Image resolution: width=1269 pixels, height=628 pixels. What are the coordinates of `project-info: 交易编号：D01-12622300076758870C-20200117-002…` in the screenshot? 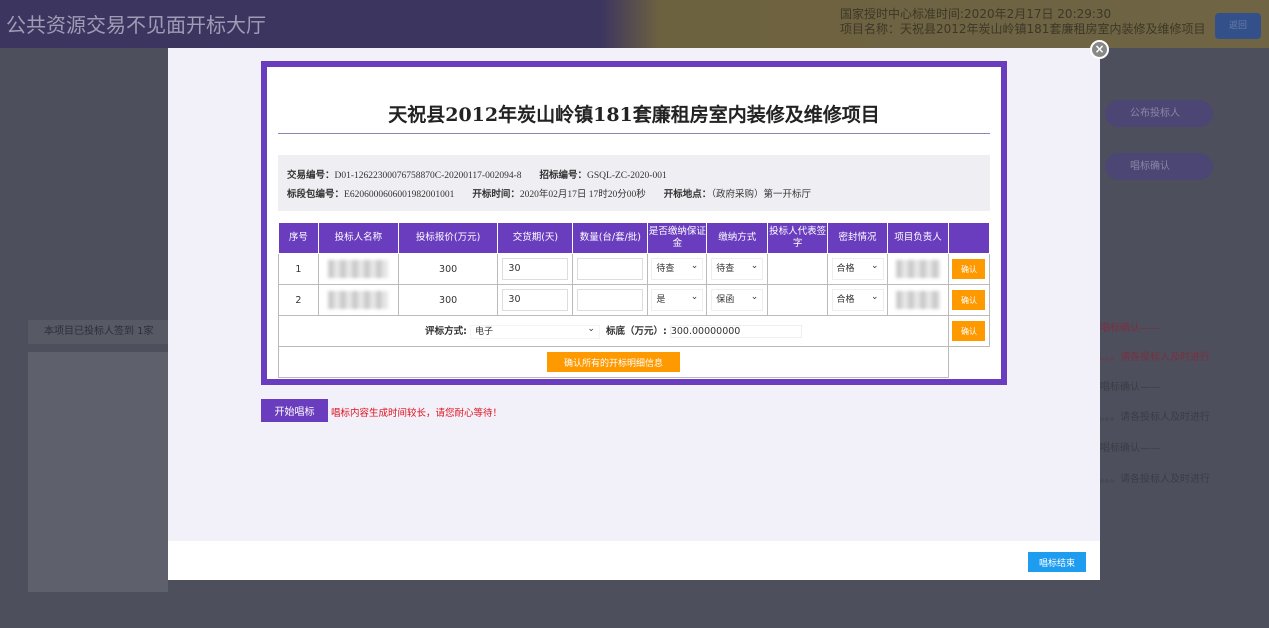 It's located at (634, 183).